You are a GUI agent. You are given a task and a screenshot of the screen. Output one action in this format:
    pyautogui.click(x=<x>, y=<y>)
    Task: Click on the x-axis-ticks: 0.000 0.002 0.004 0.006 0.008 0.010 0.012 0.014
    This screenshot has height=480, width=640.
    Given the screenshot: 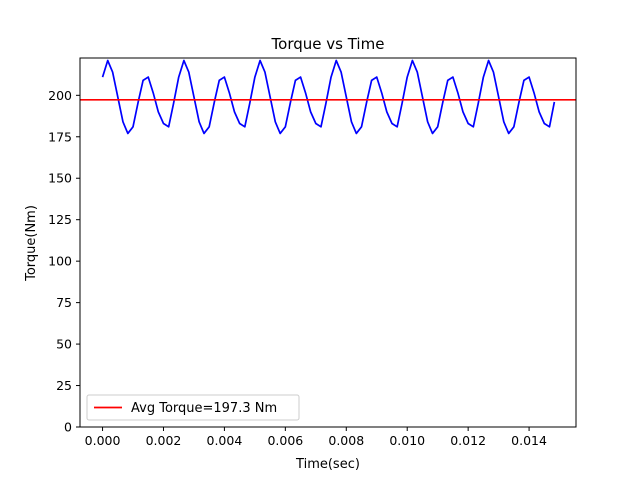 What is the action you would take?
    pyautogui.click(x=316, y=437)
    